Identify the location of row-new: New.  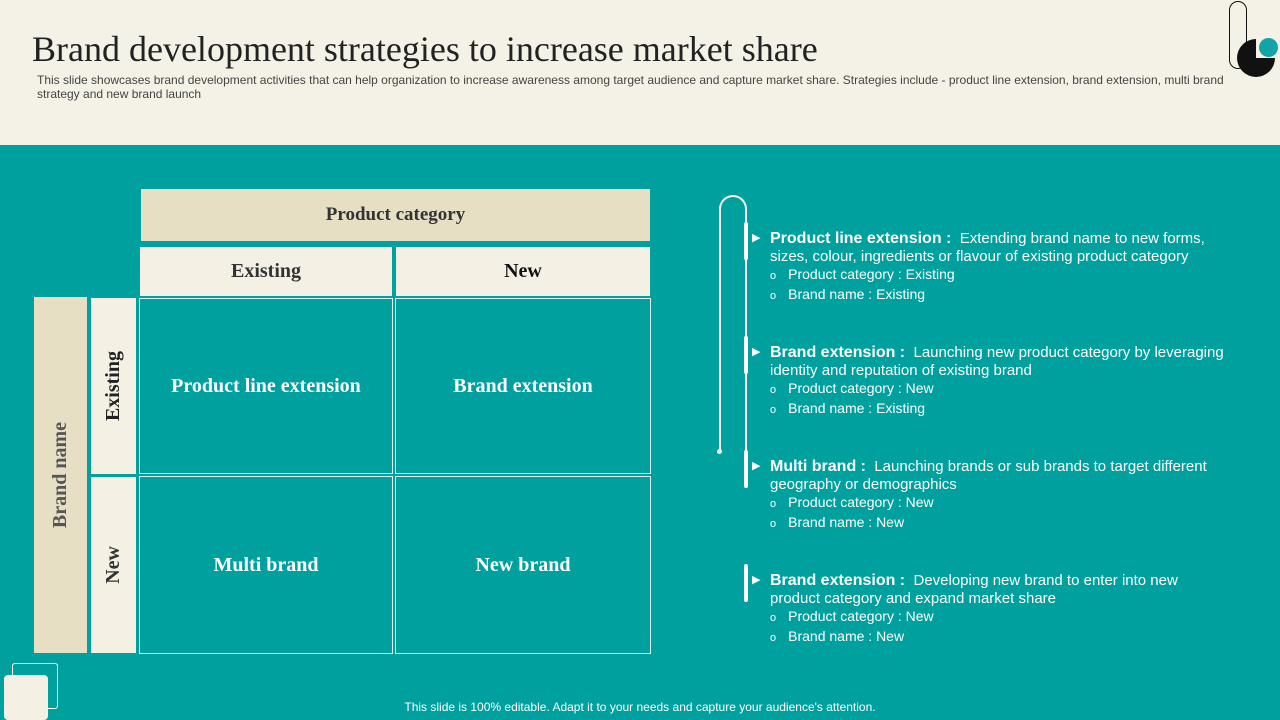
(113, 565).